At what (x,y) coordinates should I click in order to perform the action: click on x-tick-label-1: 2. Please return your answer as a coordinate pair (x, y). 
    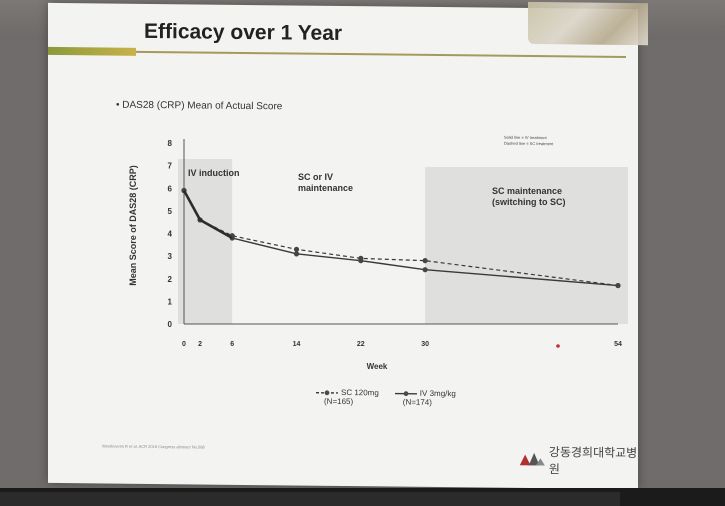
    Looking at the image, I should click on (200, 344).